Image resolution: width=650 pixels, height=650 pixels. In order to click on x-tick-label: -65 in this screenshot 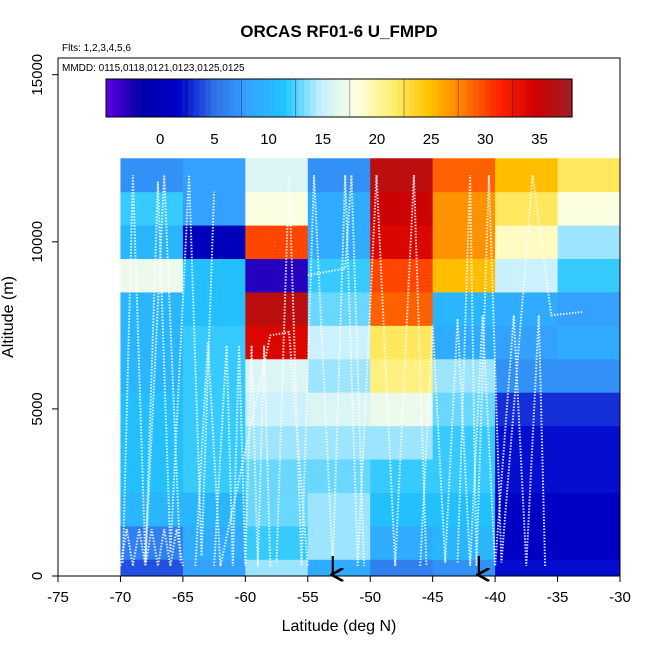, I will do `click(183, 597)`.